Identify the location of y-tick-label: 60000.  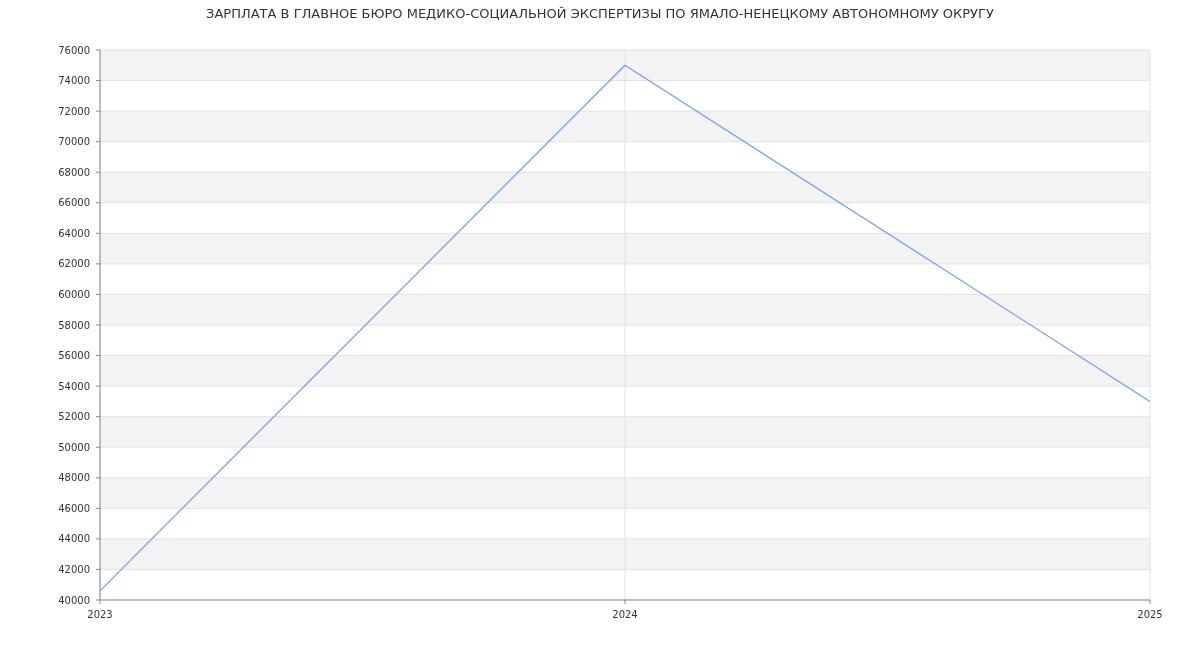
(74, 294).